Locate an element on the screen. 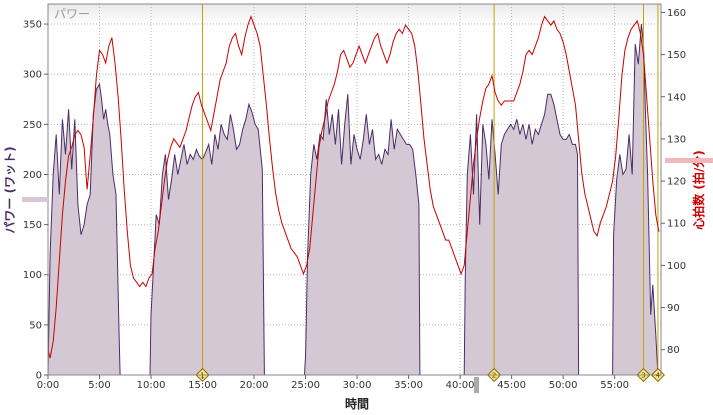  left-axis-ticks: 0 50 100 150 200 250 300 350 is located at coordinates (35, 201).